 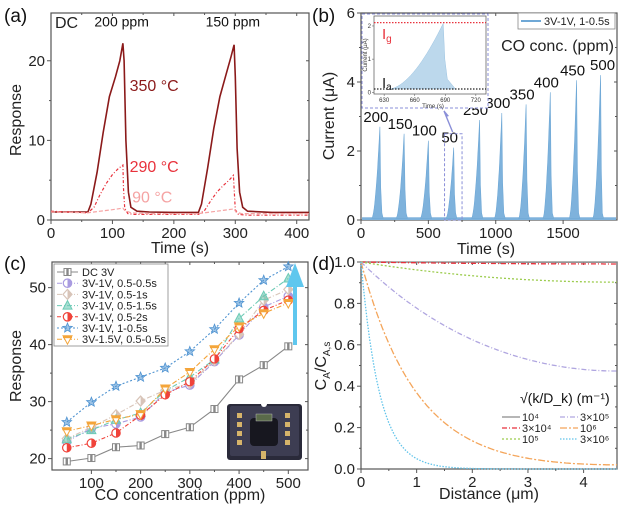 I want to click on panel-d-ylabel: CA/CA,s, so click(x=323, y=366).